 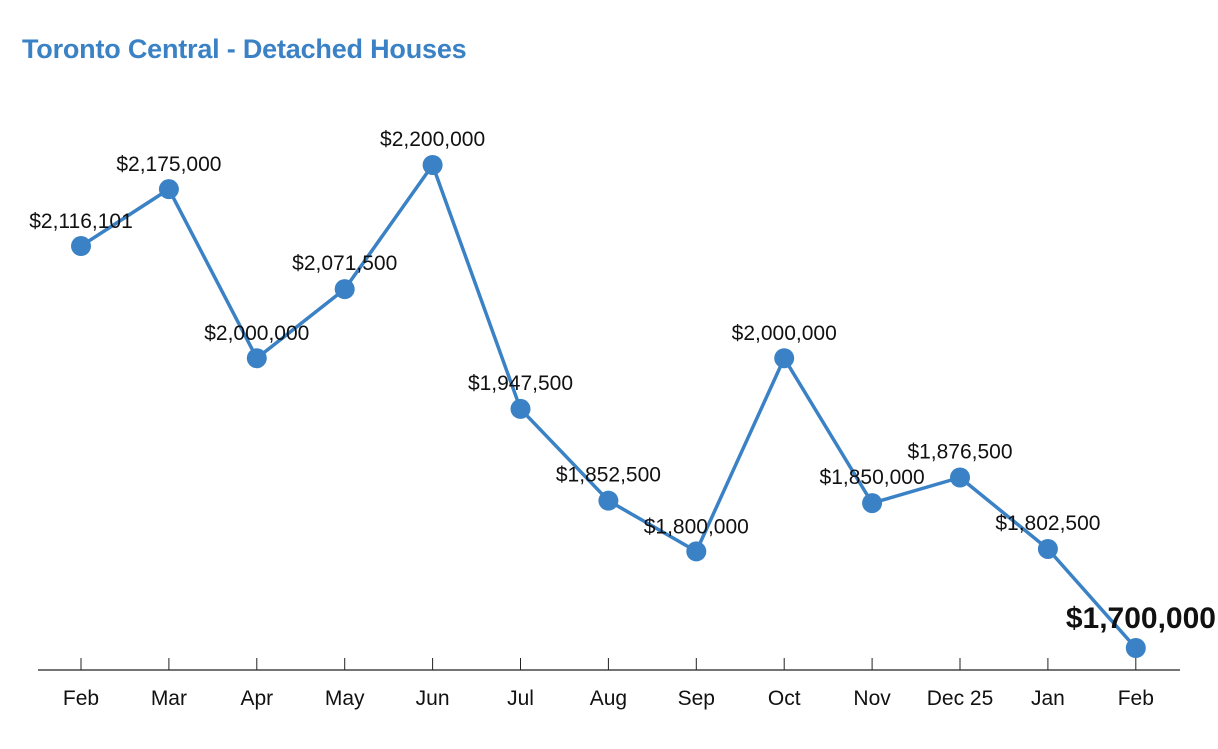 What do you see at coordinates (1141, 618) in the screenshot?
I see `data-label-highlight: $1,700,000` at bounding box center [1141, 618].